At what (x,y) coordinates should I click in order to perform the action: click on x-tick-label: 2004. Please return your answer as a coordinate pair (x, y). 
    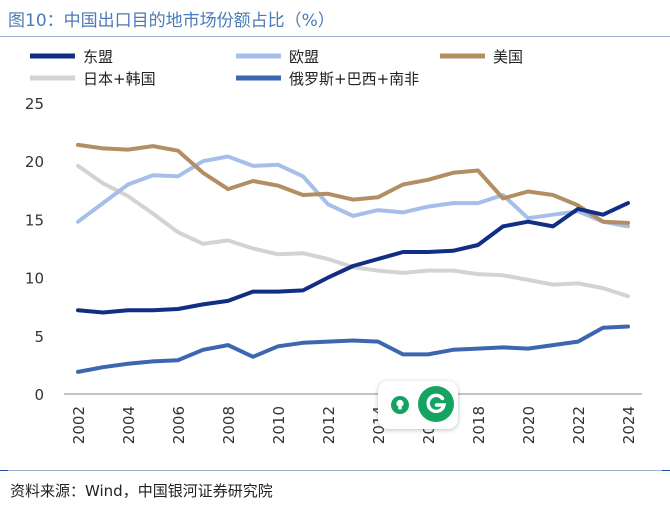
    Looking at the image, I should click on (129, 425).